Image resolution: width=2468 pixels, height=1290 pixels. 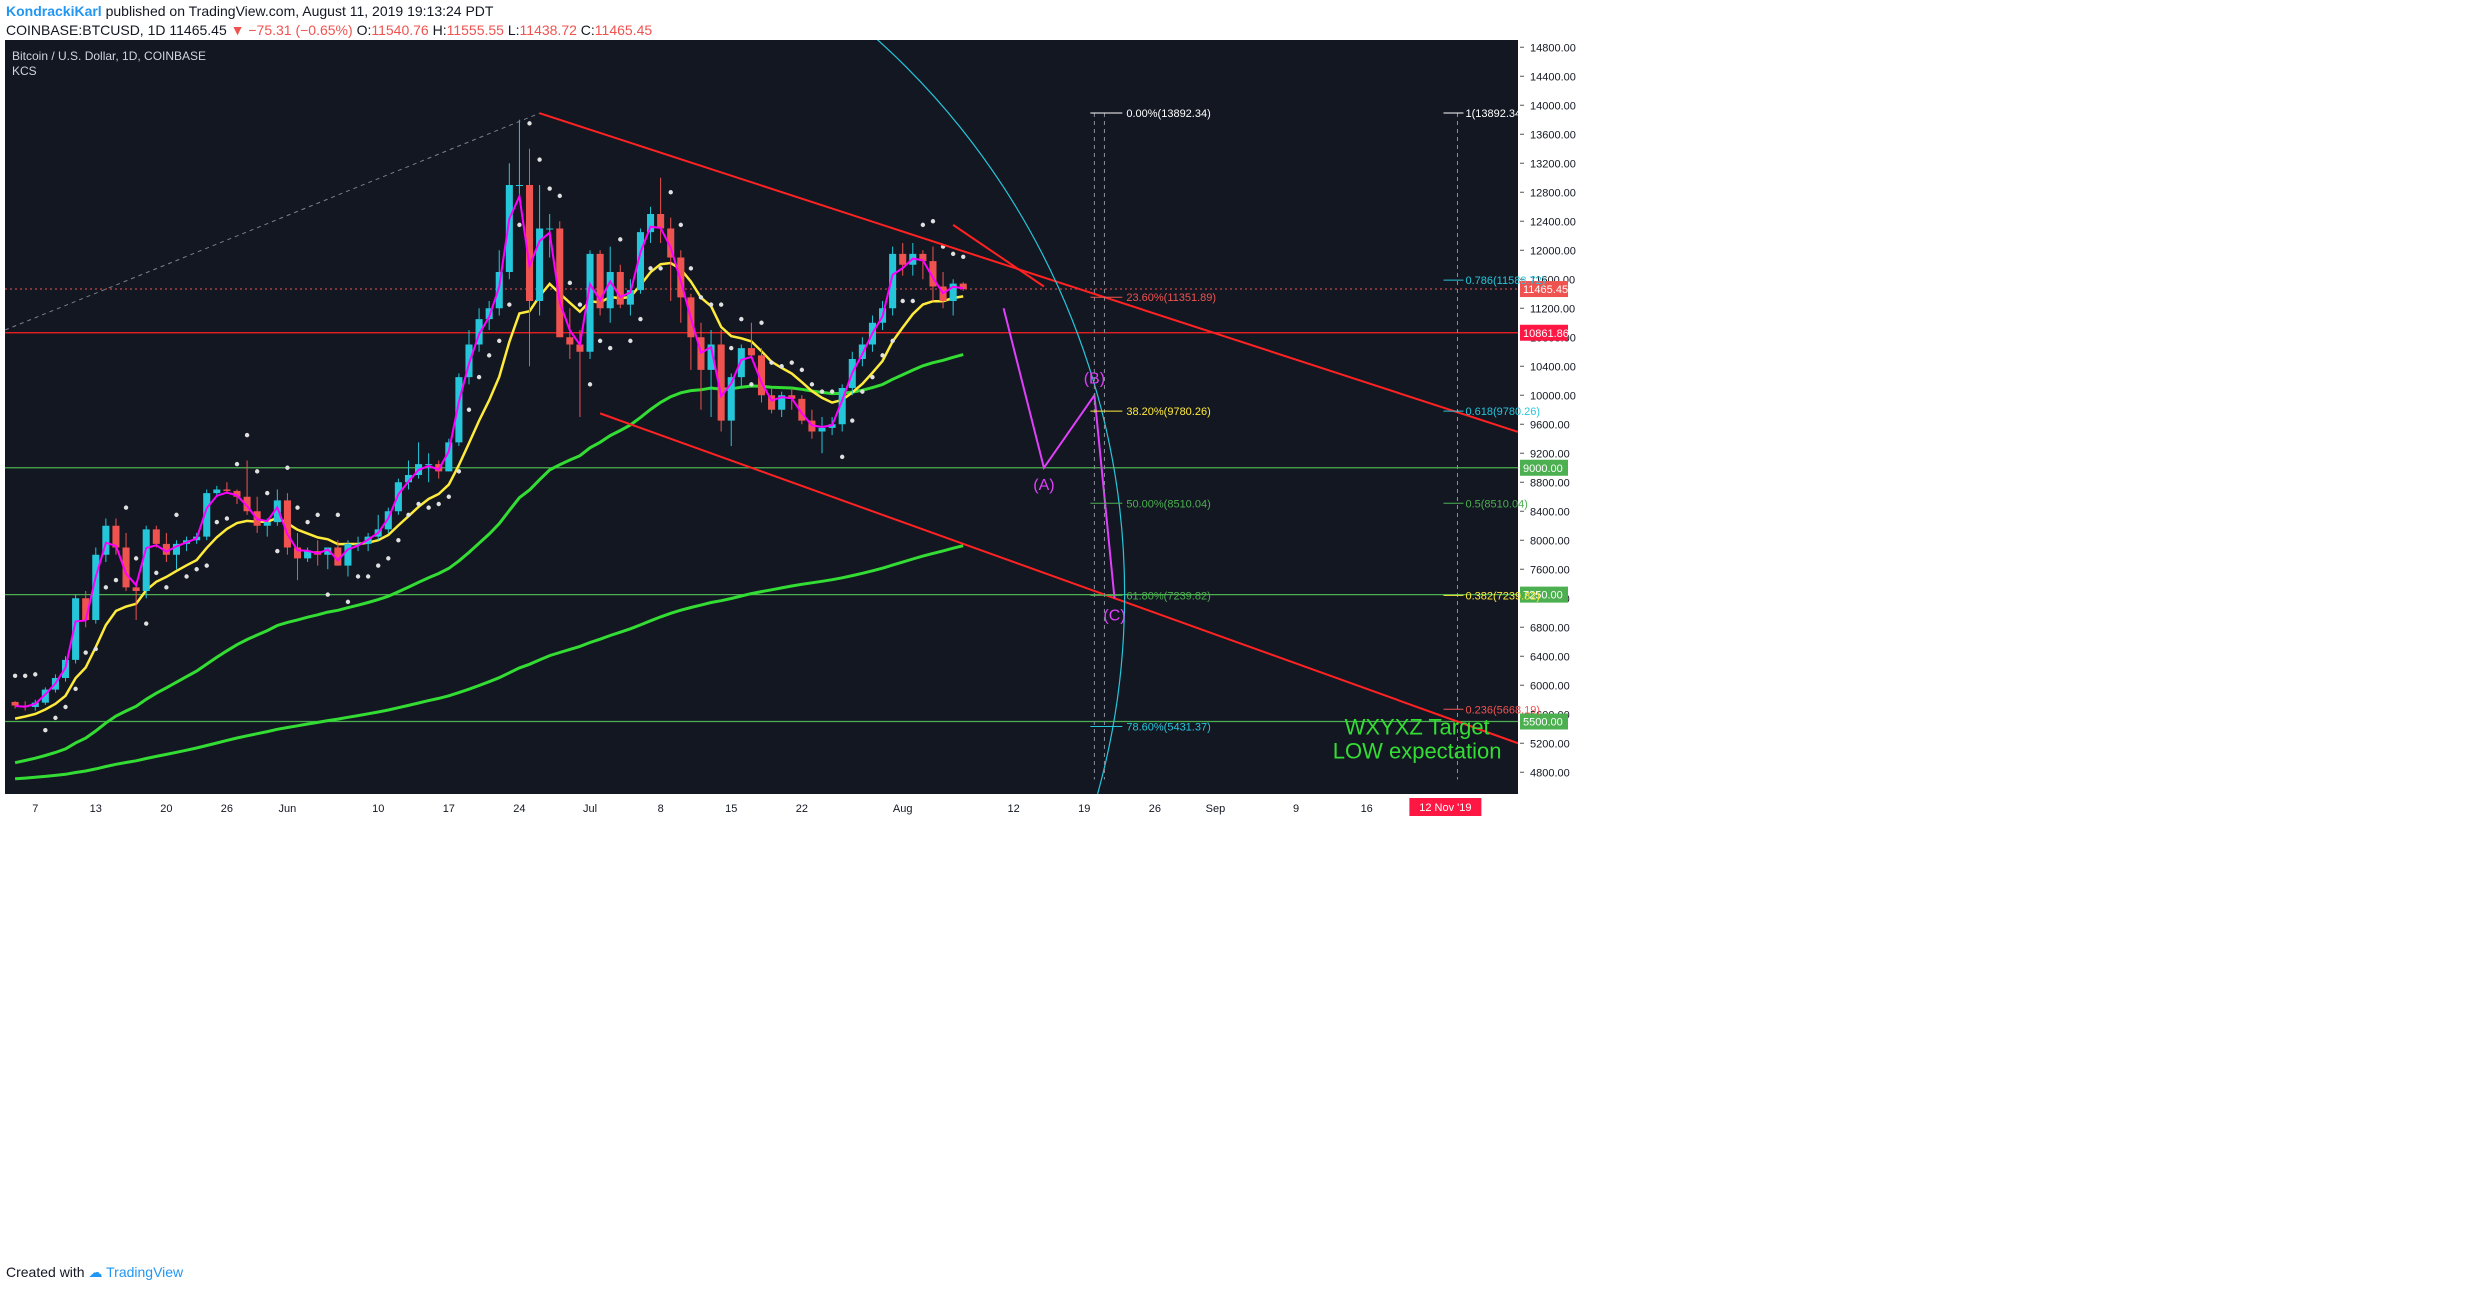 What do you see at coordinates (1553, 106) in the screenshot?
I see `y-tick-label: 14000.00` at bounding box center [1553, 106].